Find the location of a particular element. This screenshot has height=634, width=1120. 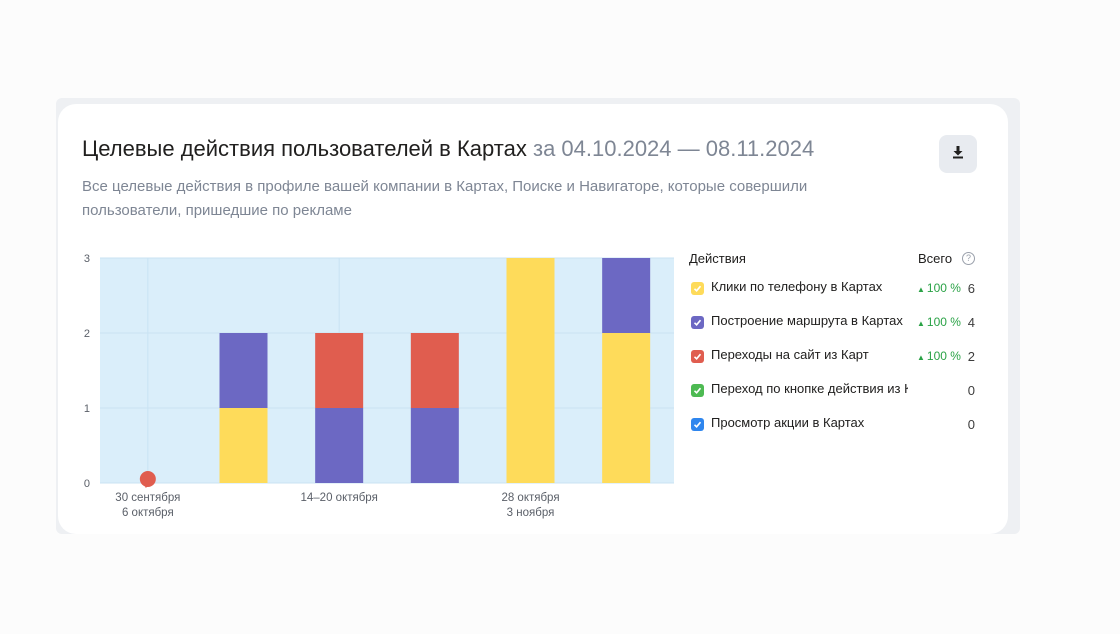

legend-item: Клики по телефону в Картах ▲ 100 % 6 is located at coordinates (834, 294).